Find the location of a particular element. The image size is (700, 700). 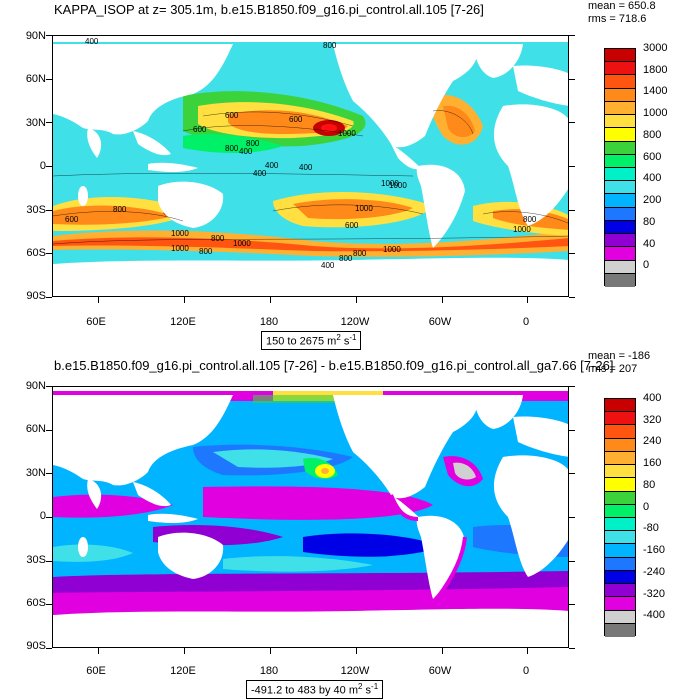

lat-label: 90N is located at coordinates (35, 386).